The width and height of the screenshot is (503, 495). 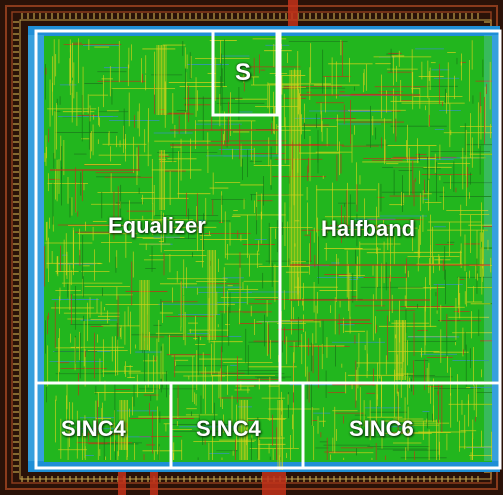 I want to click on sinc4-left-block: SINC4, so click(x=103, y=425).